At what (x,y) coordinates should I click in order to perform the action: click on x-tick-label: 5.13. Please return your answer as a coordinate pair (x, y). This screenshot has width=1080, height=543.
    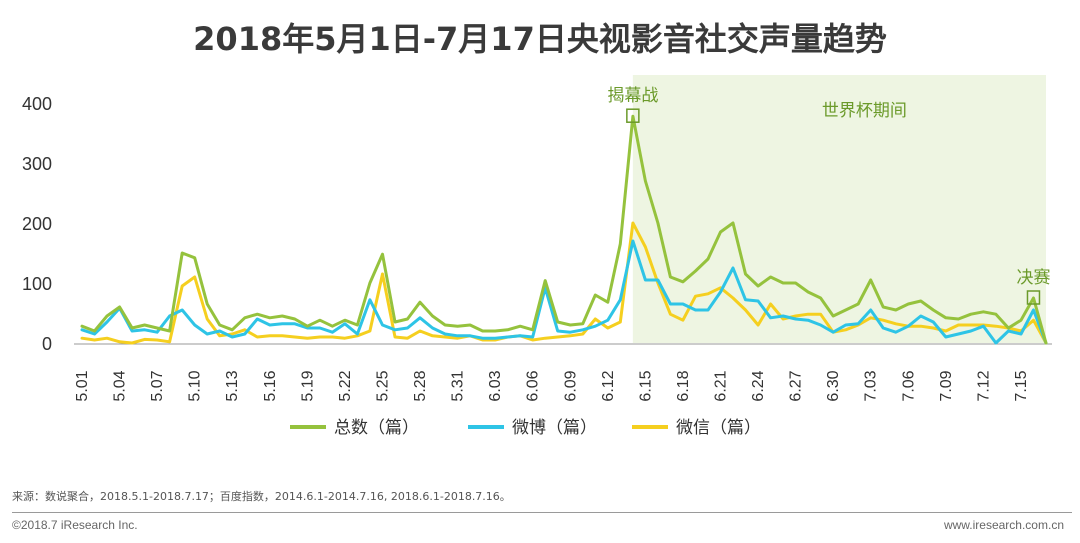
    Looking at the image, I should click on (232, 385).